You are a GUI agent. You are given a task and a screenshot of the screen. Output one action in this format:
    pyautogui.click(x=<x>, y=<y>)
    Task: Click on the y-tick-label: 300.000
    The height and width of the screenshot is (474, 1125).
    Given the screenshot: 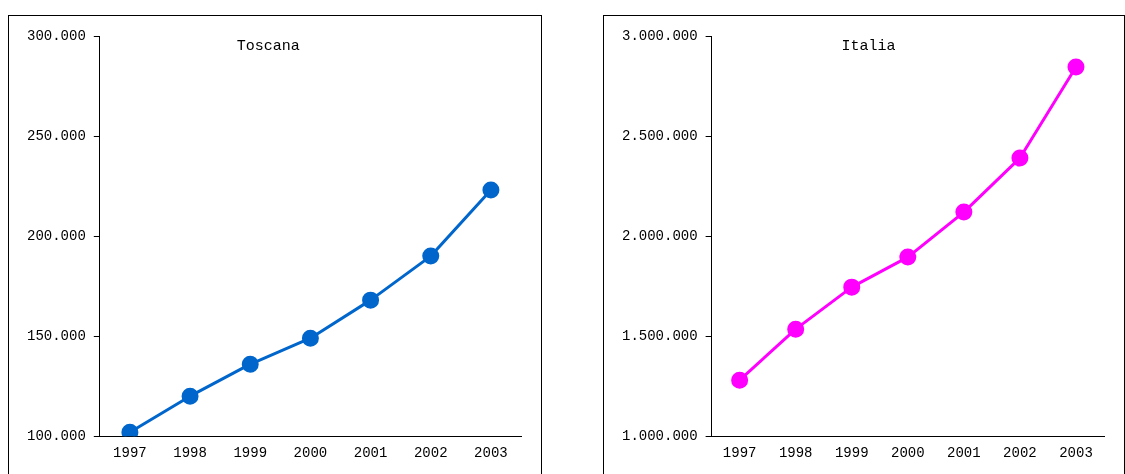 What is the action you would take?
    pyautogui.click(x=56, y=35)
    